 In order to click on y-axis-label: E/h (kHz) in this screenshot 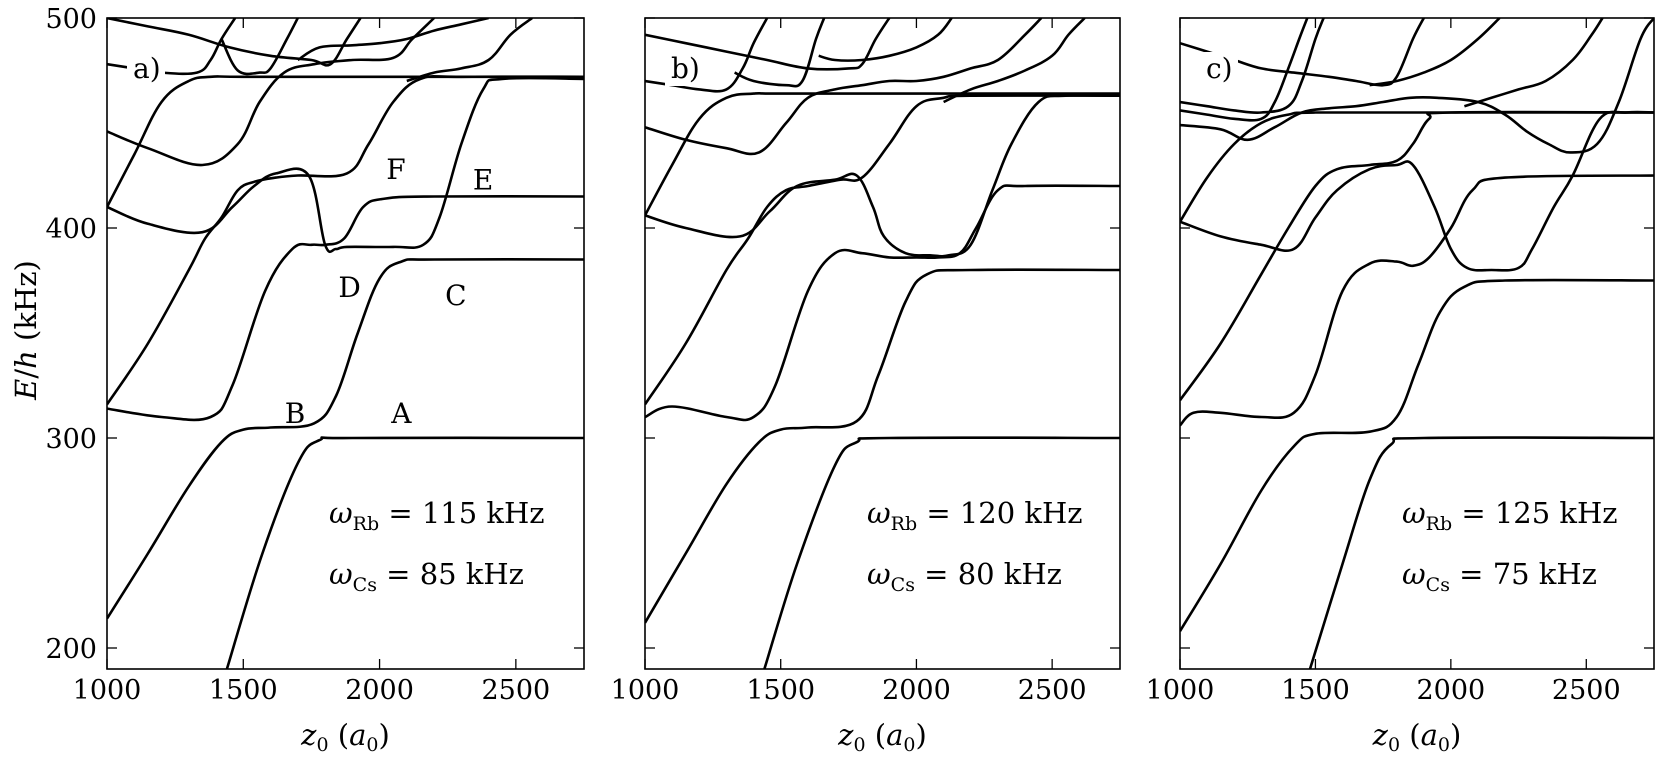, I will do `click(26, 330)`.